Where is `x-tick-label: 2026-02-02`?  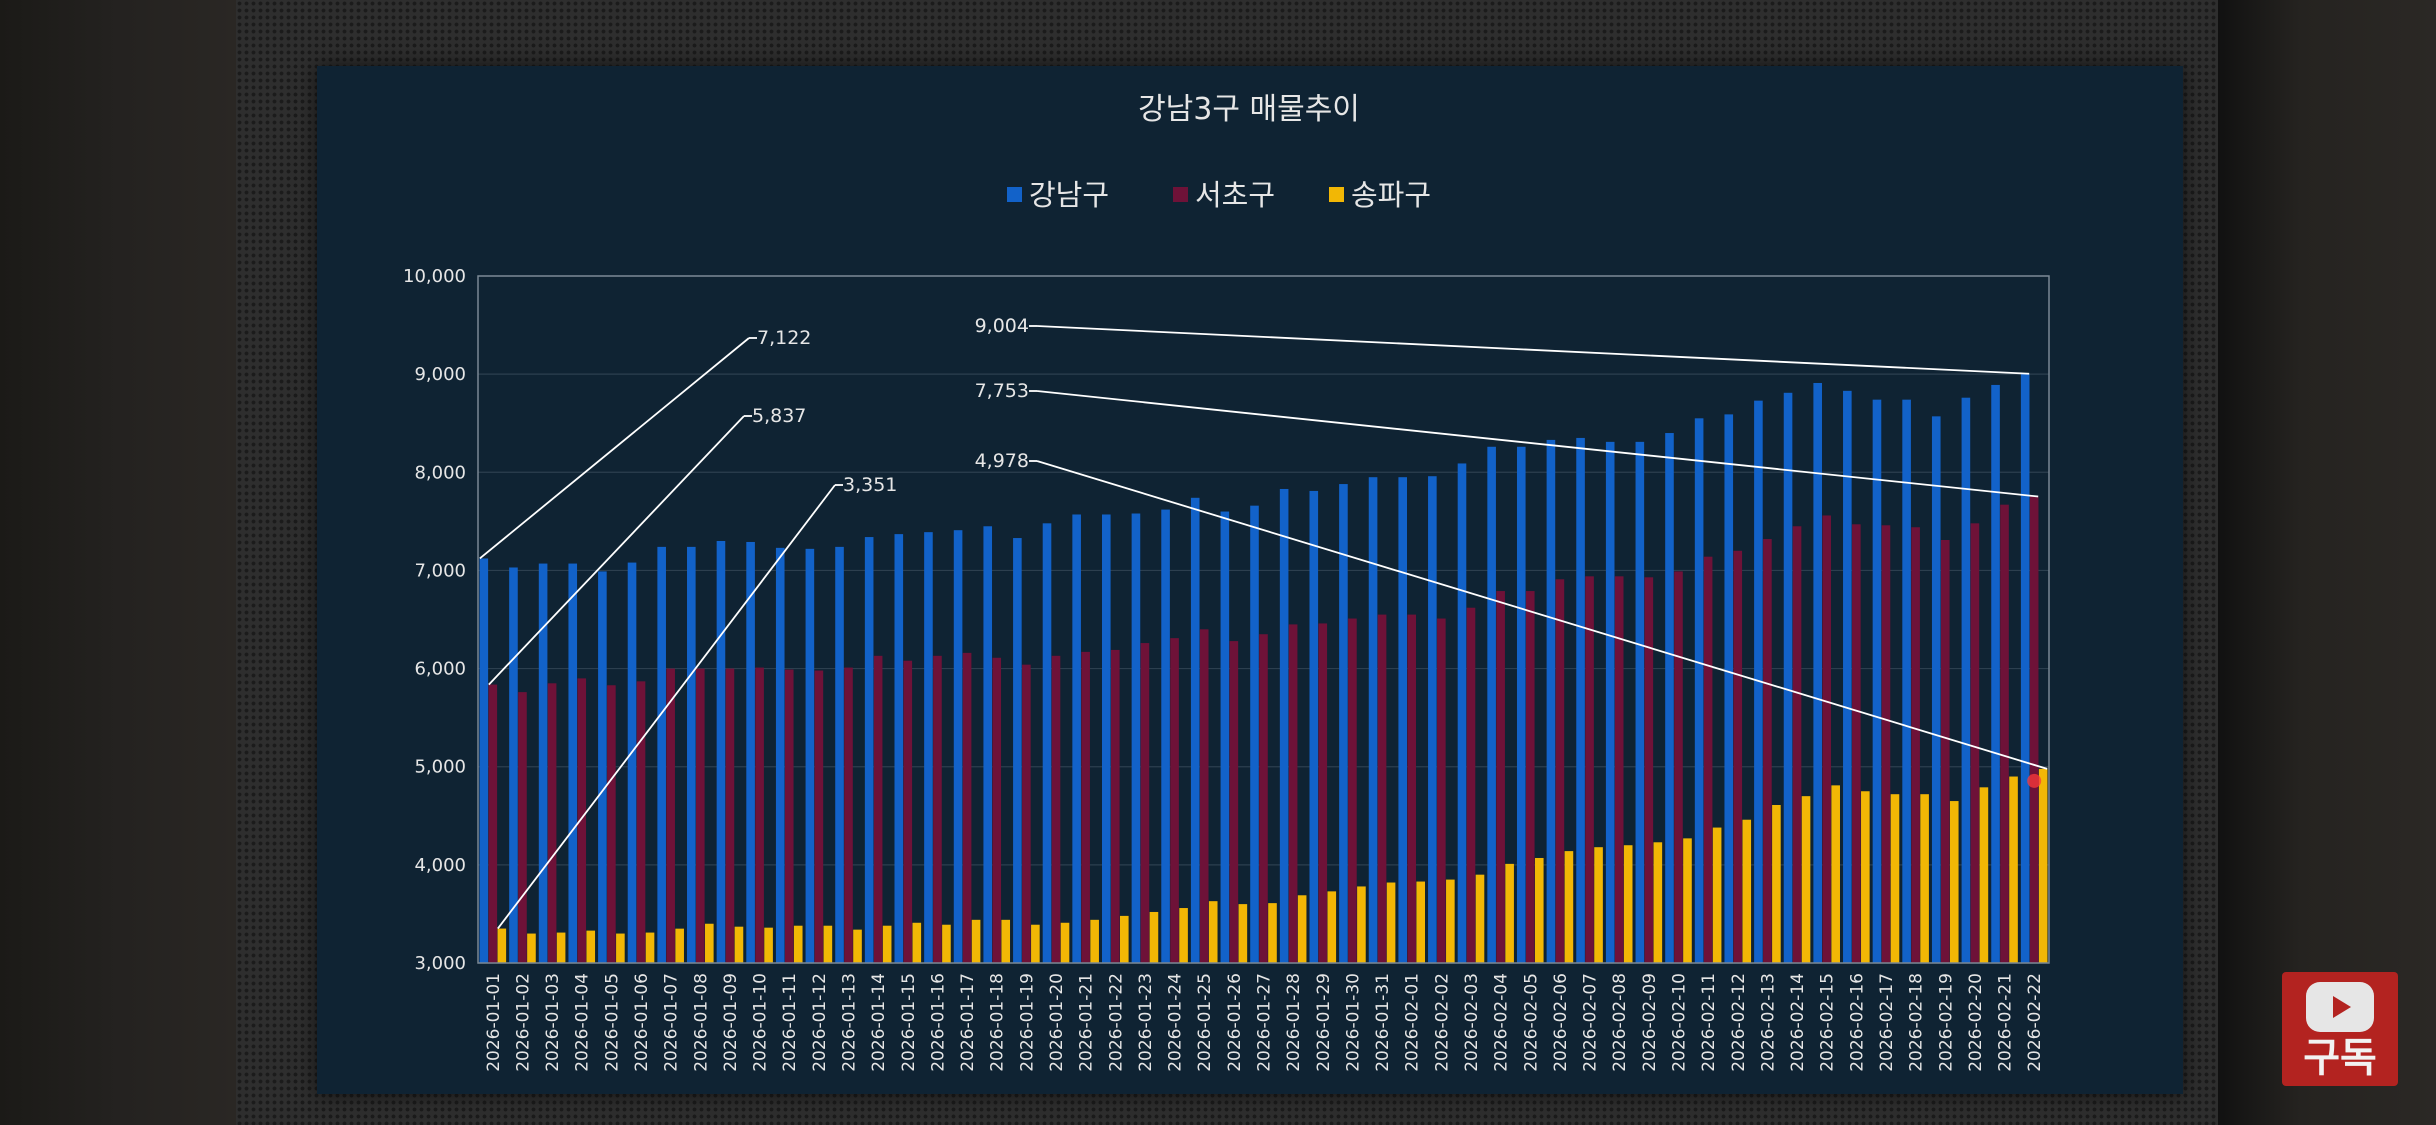 x-tick-label: 2026-02-02 is located at coordinates (1442, 1022).